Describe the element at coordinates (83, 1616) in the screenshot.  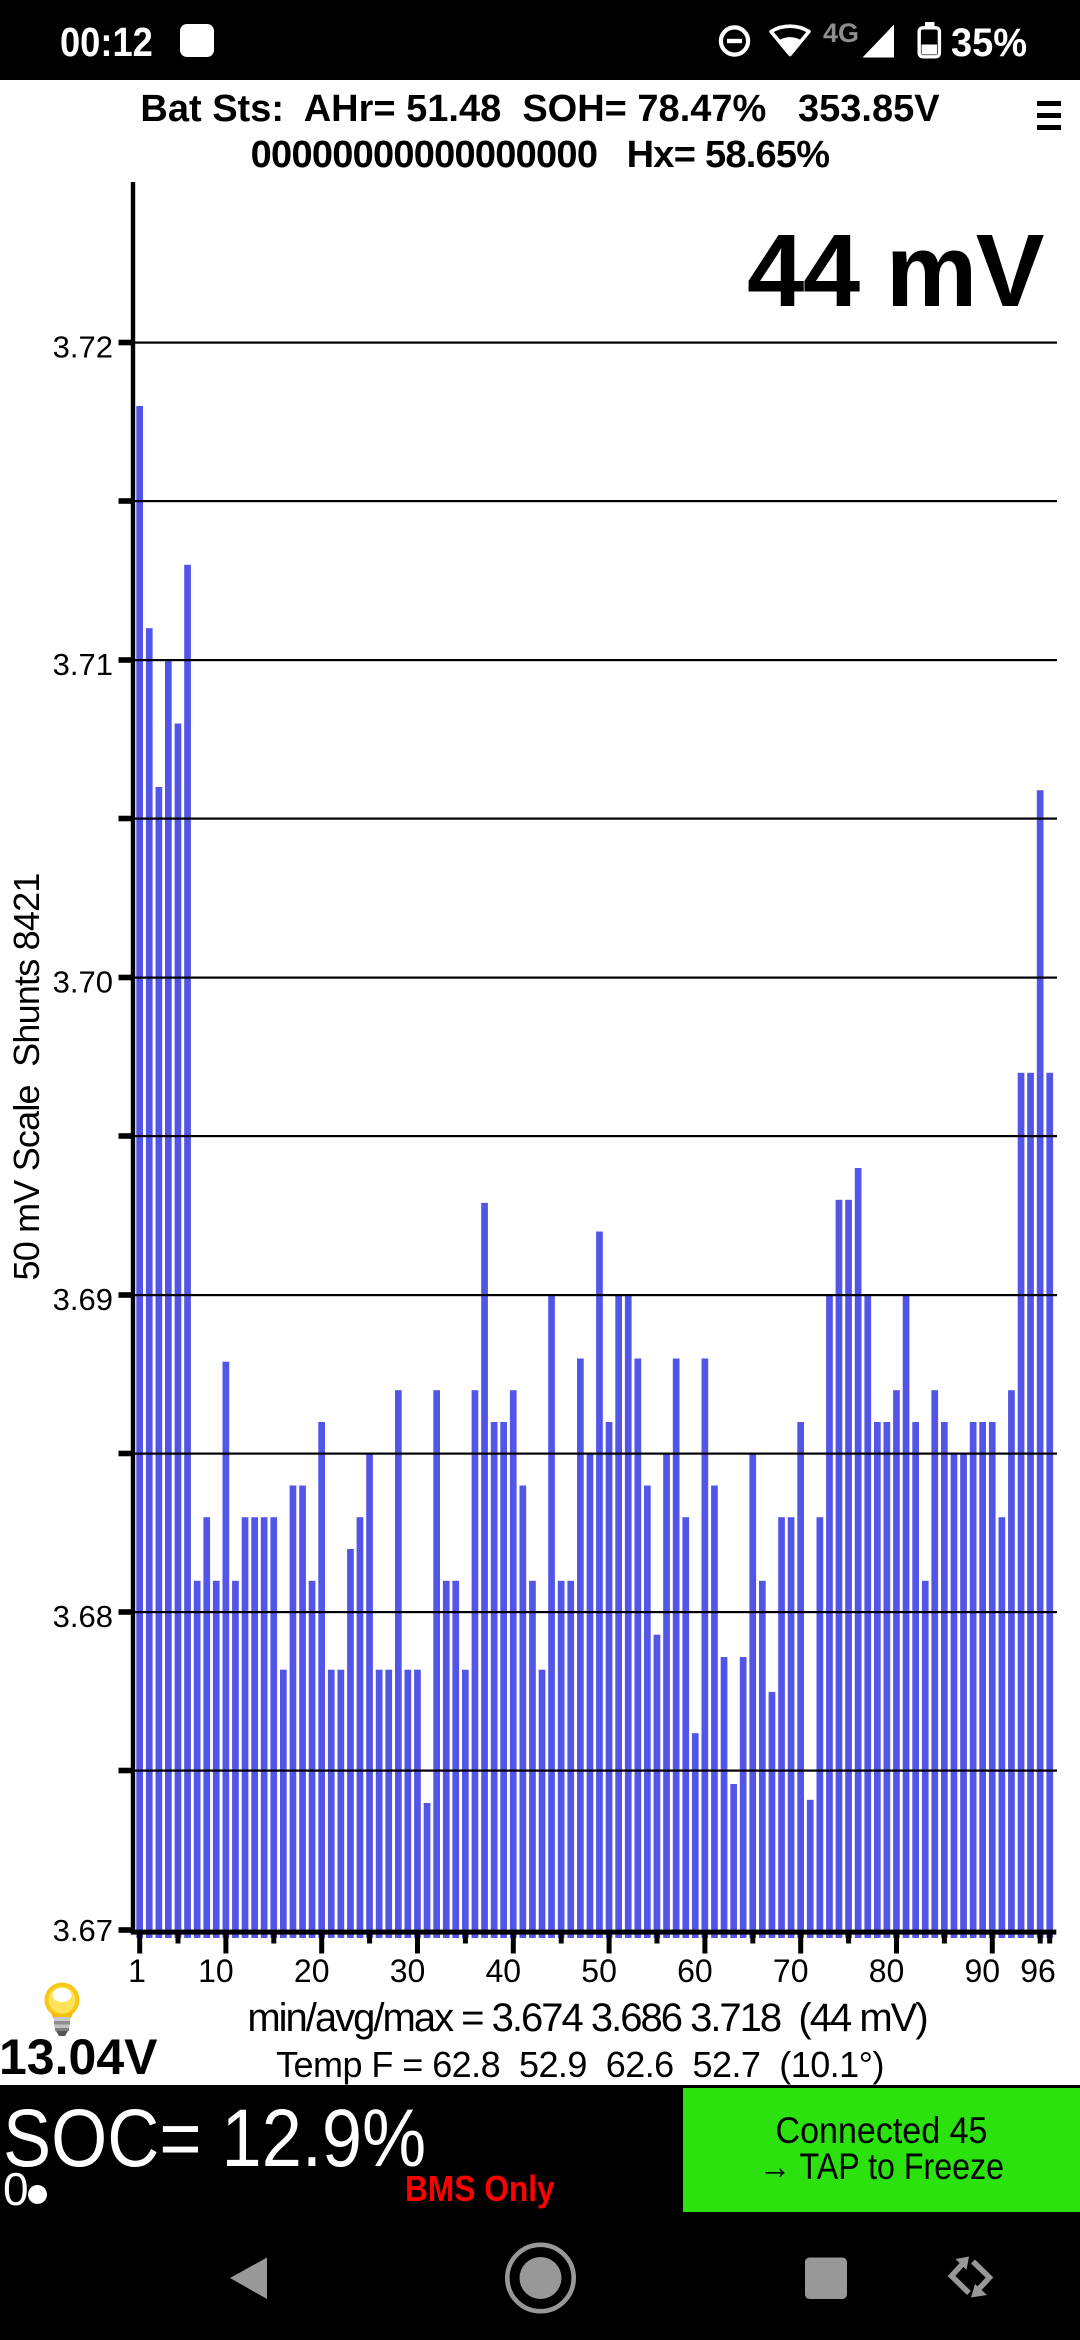
I see `svg-text: 3.68` at that location.